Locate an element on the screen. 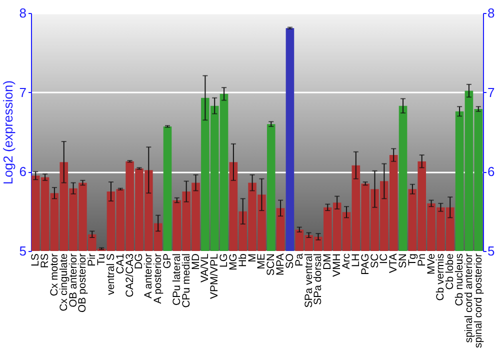  x-tick-label: Cx cingulate is located at coordinates (64, 282).